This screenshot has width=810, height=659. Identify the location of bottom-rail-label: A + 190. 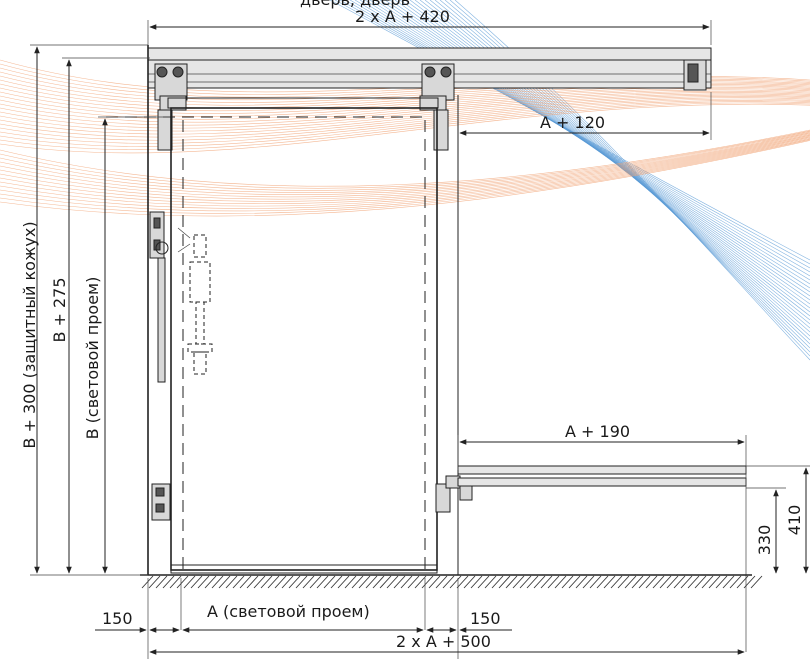
(597, 431).